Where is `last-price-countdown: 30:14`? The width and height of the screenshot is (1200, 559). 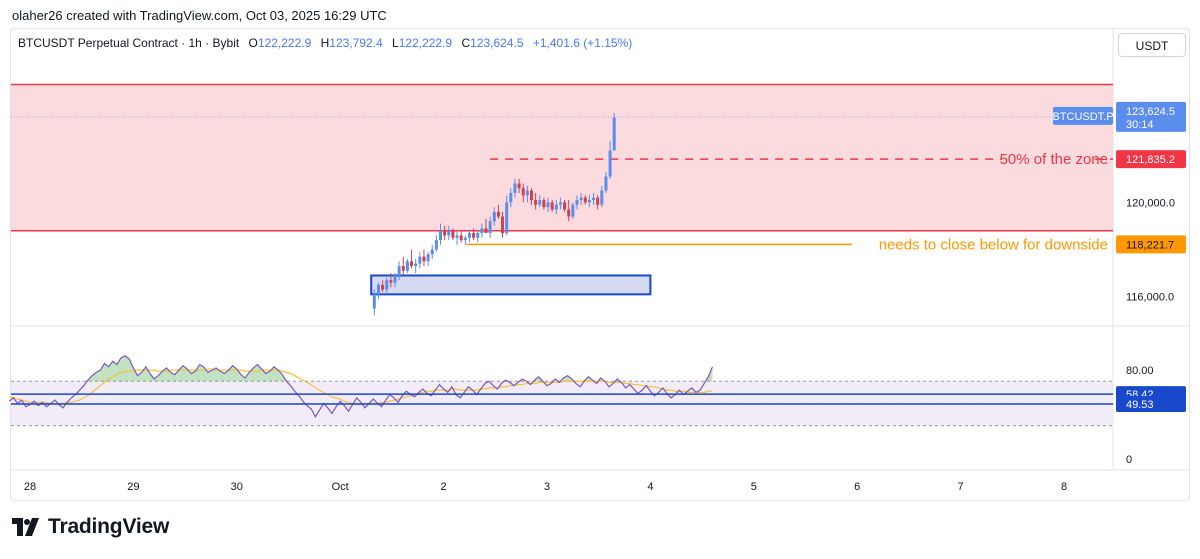 last-price-countdown: 30:14 is located at coordinates (1140, 125).